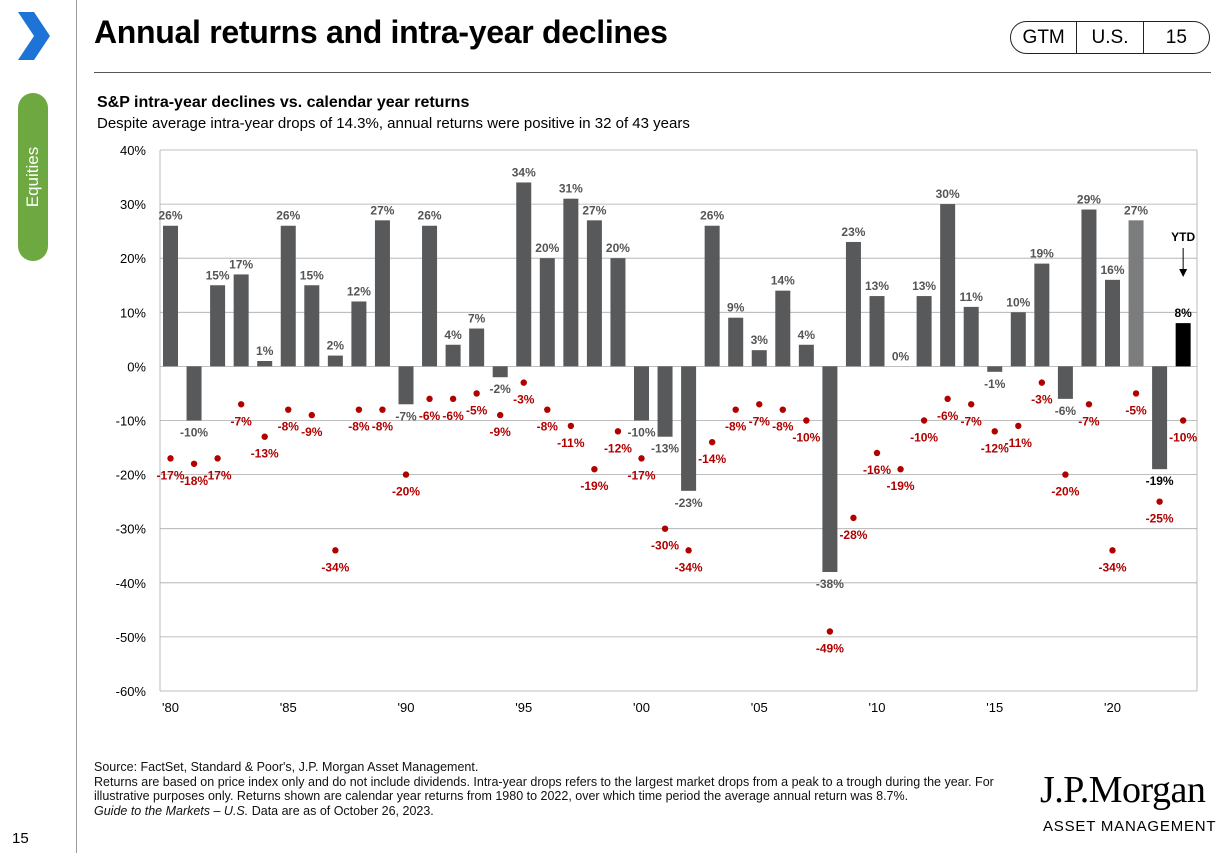 This screenshot has height=853, width=1225. I want to click on return-label-1982: 15%, so click(218, 275).